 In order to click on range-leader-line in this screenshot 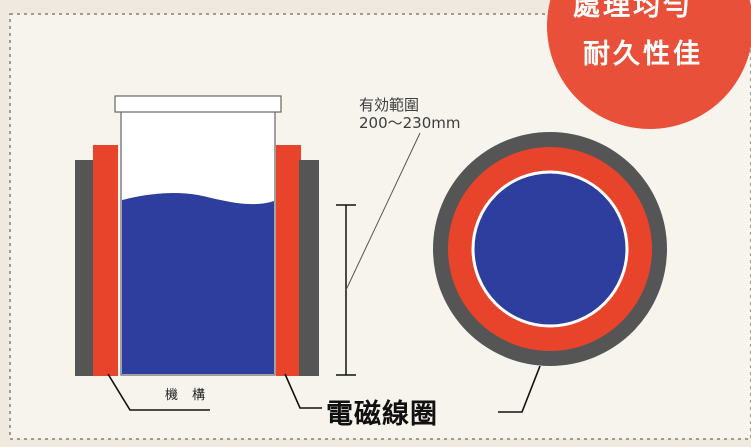, I will do `click(383, 211)`.